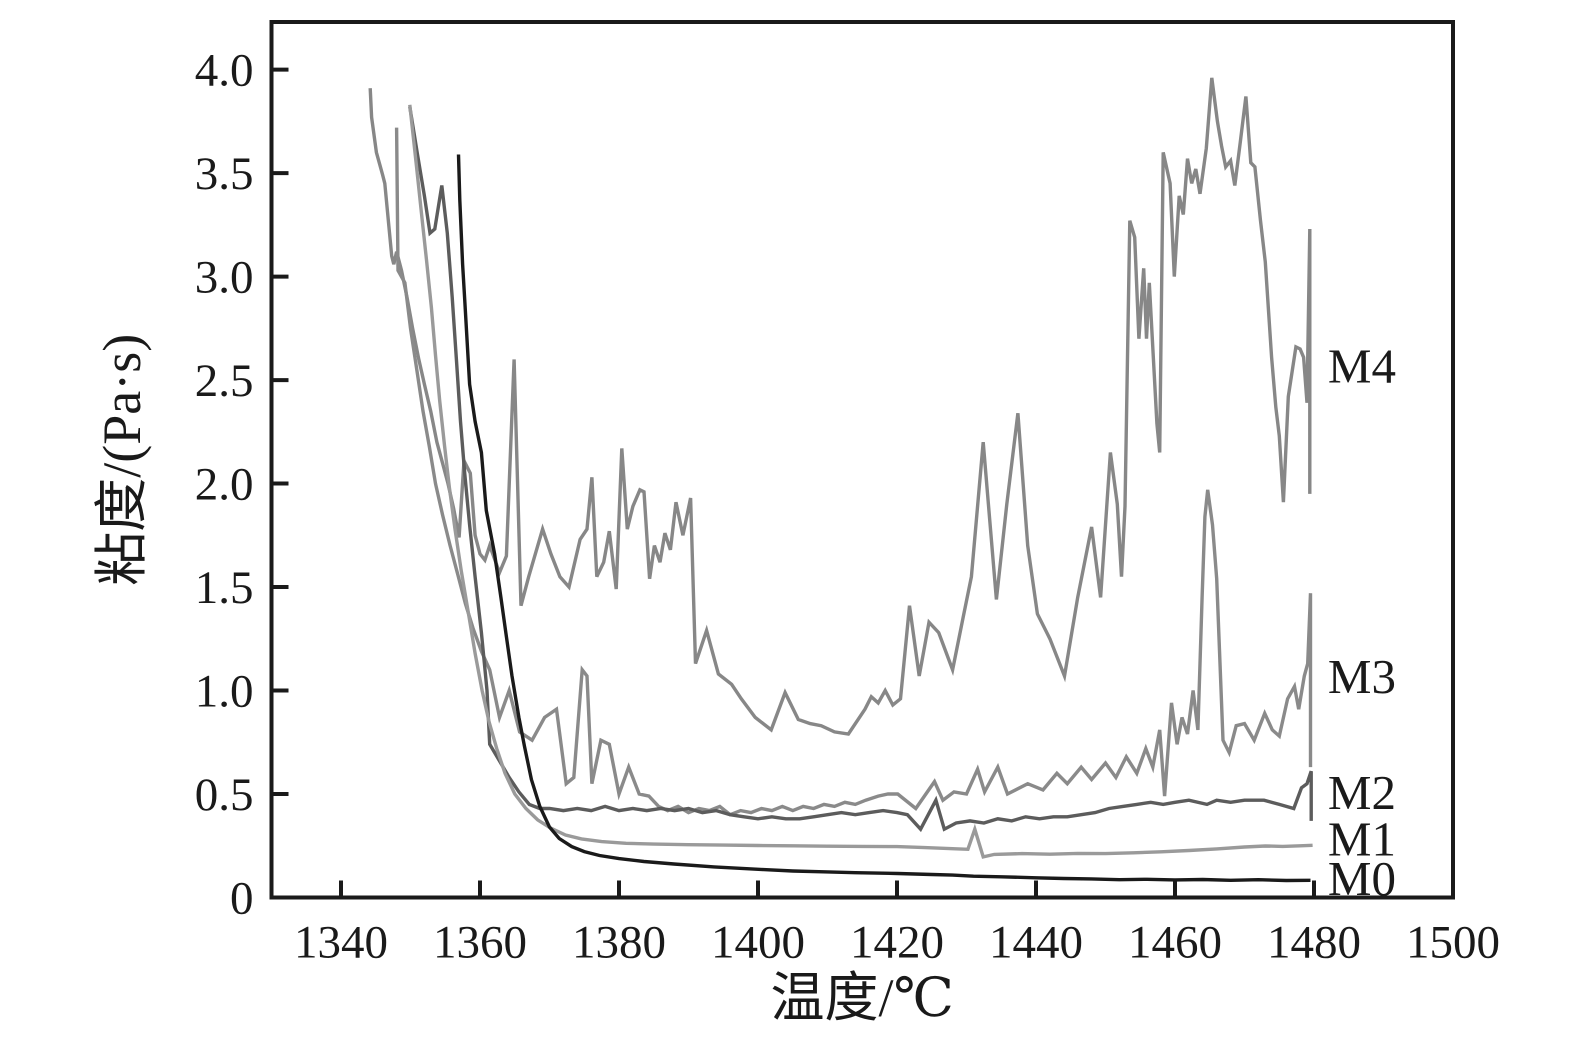 This screenshot has height=1038, width=1575. What do you see at coordinates (897, 943) in the screenshot?
I see `x-tick-label: 1420` at bounding box center [897, 943].